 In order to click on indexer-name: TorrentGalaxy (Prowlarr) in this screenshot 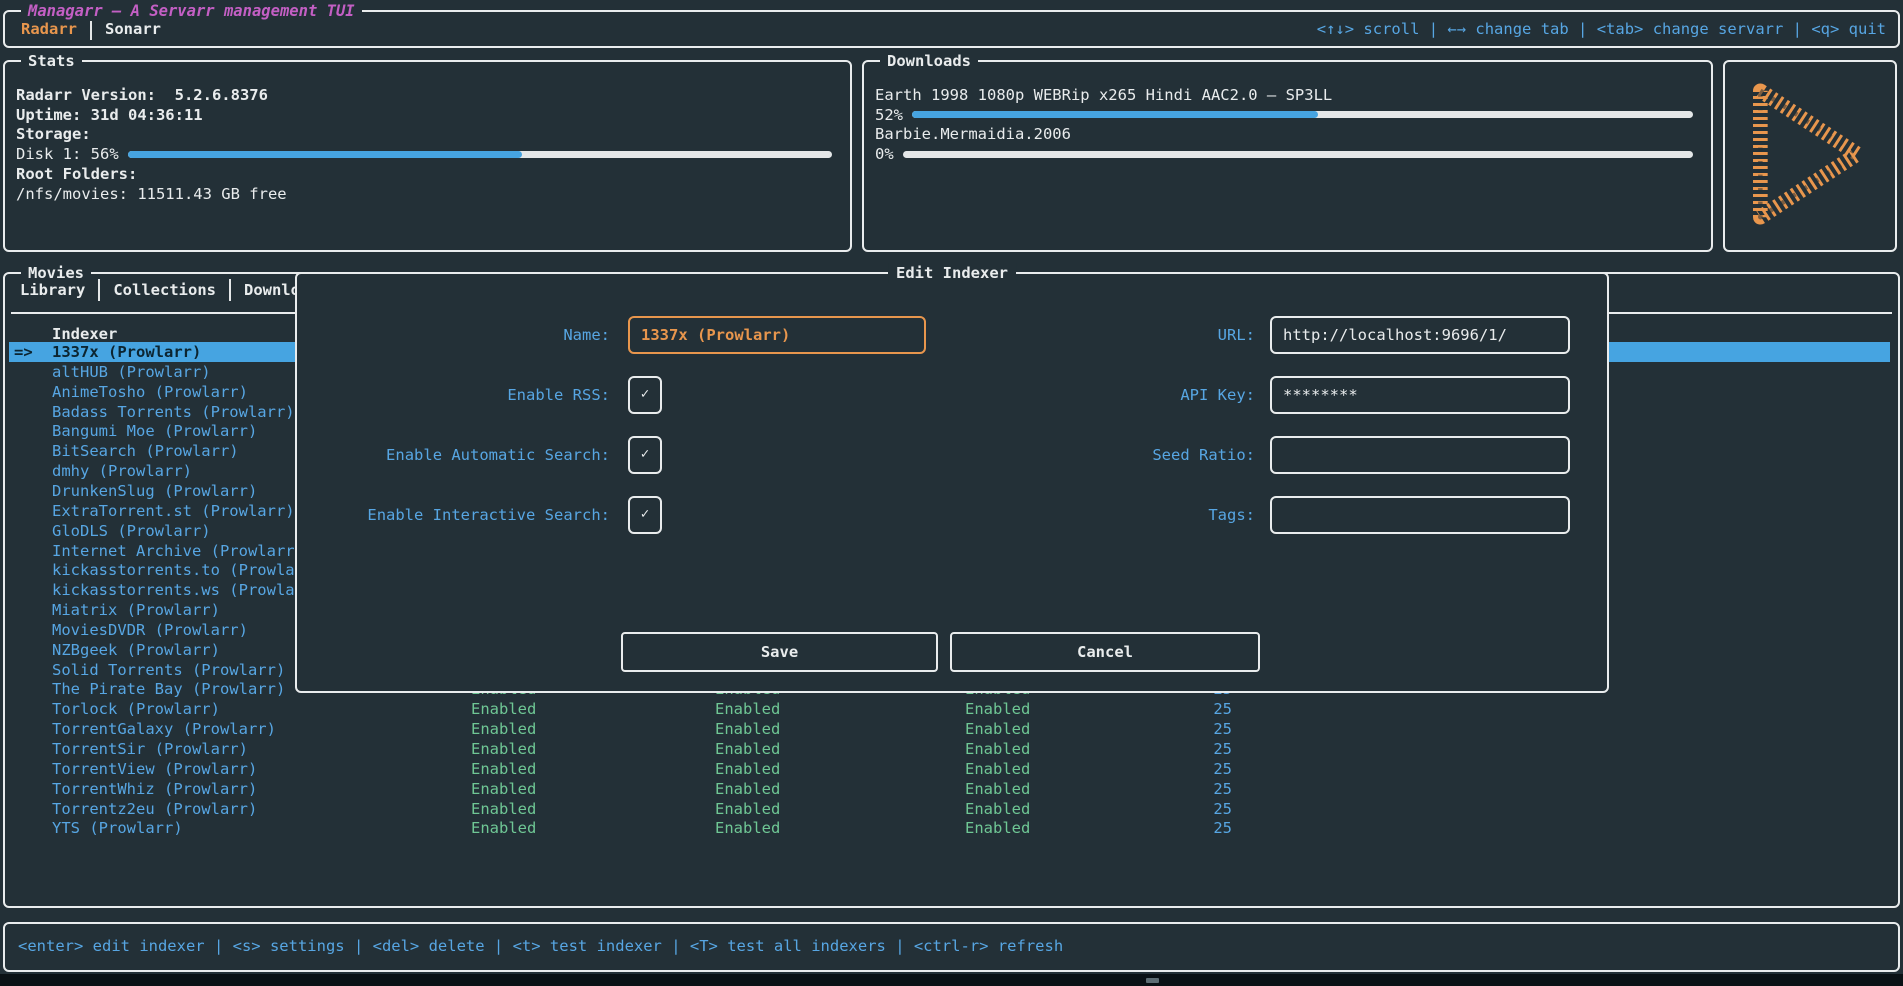, I will do `click(164, 729)`.